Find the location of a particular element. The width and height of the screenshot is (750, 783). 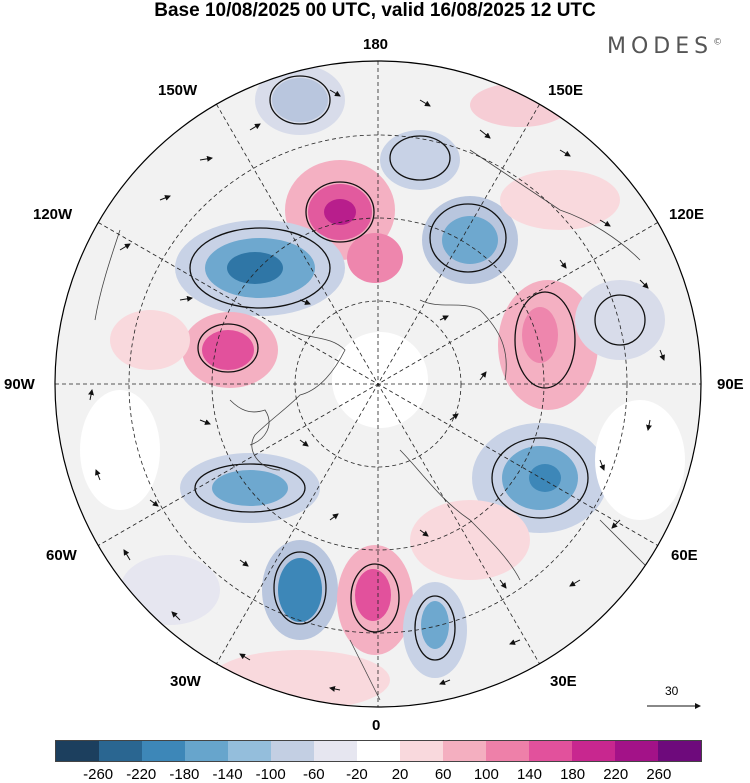

colorbar-tick-label: 140 is located at coordinates (529, 774).